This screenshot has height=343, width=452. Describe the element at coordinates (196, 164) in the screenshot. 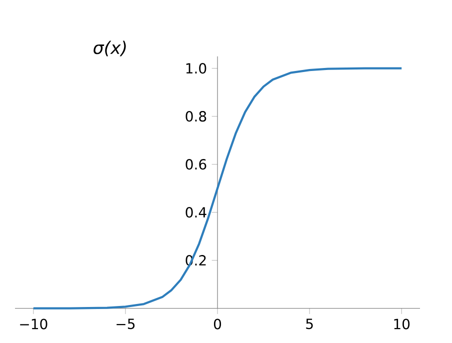

I see `y-tick-label: 0.6` at that location.